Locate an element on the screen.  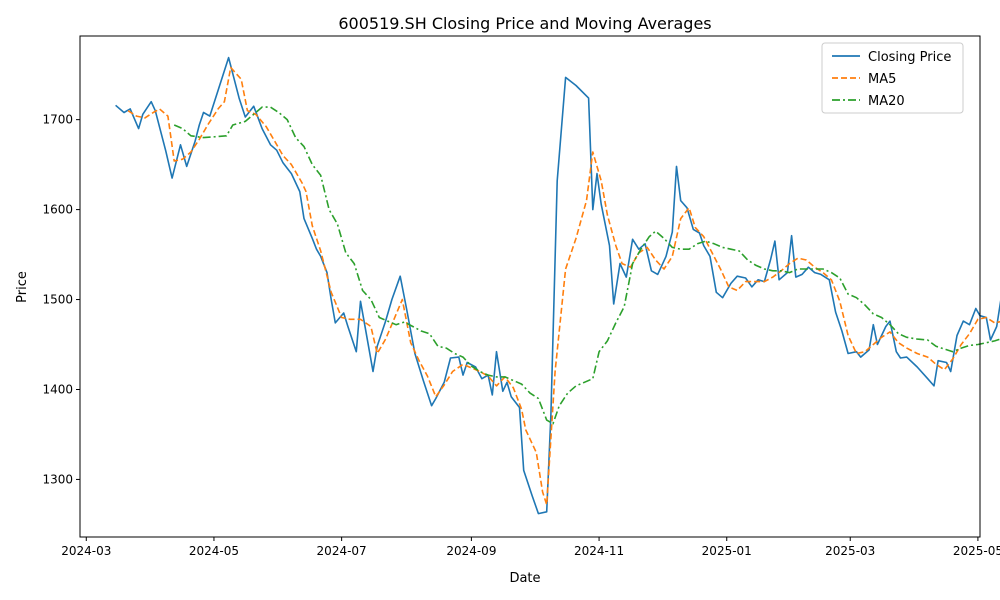
x-tick-label: 2025-05 is located at coordinates (976, 551).